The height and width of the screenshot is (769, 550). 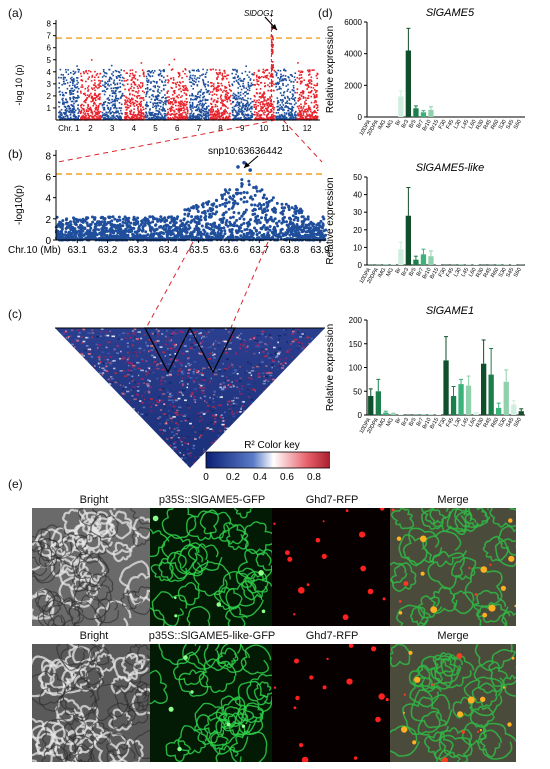 I want to click on manhattan-xlabel: 2, so click(x=90, y=128).